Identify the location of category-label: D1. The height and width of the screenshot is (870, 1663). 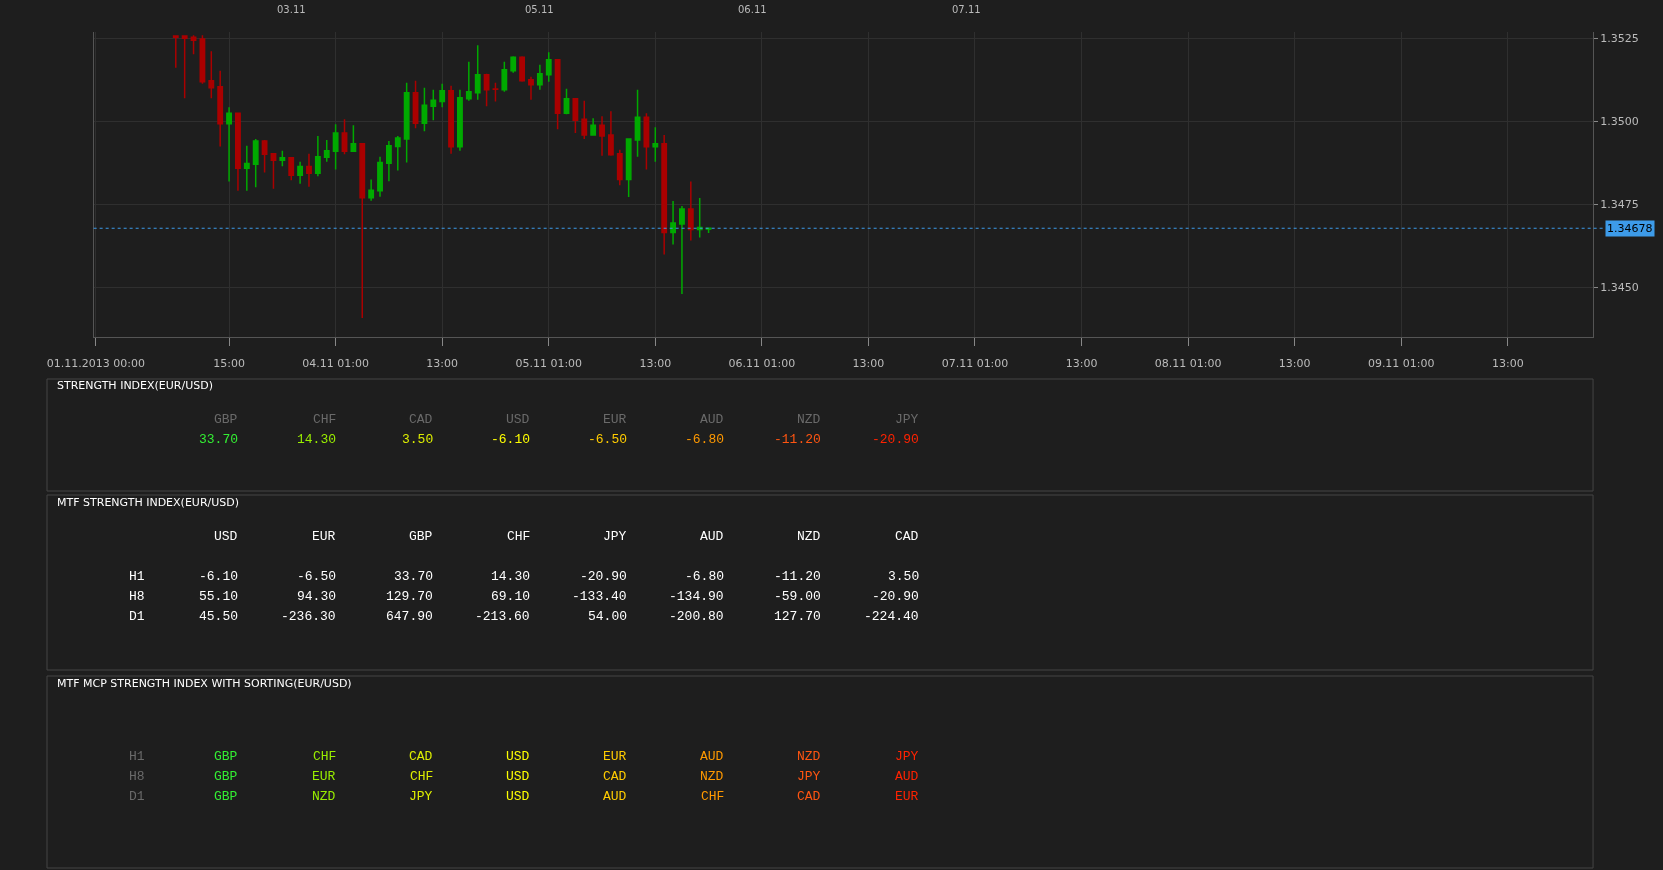
(137, 796).